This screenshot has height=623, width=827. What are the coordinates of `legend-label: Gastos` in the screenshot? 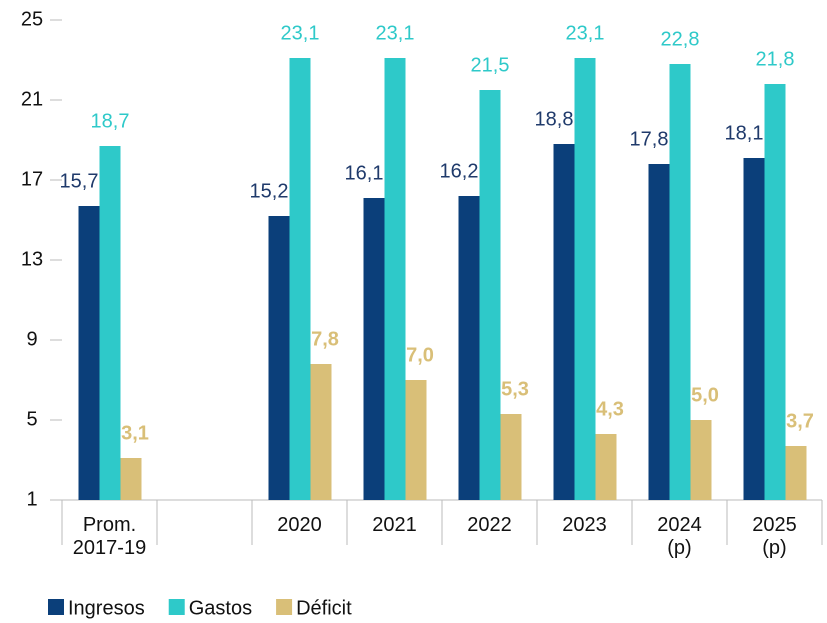 It's located at (220, 608).